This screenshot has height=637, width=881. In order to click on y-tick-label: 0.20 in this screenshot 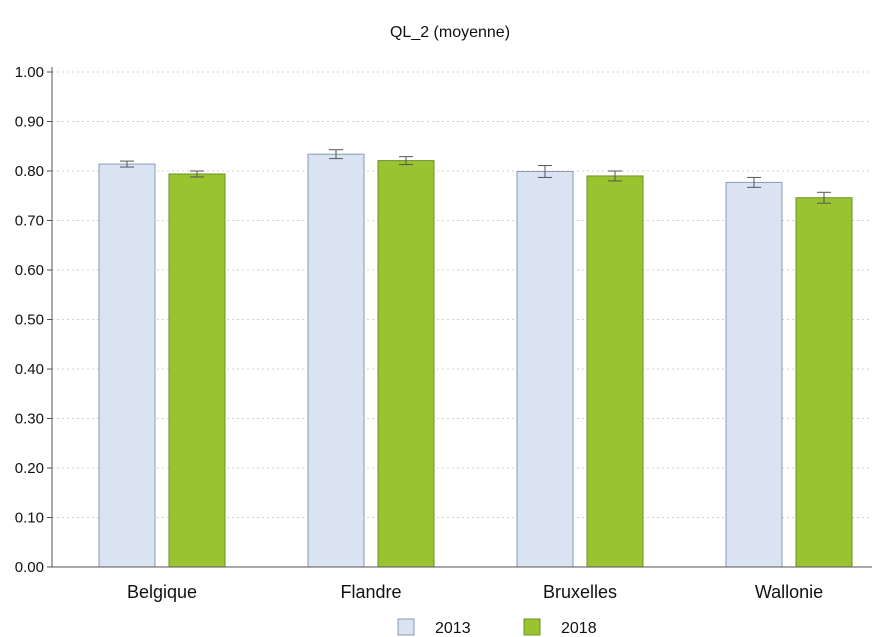, I will do `click(29, 468)`.